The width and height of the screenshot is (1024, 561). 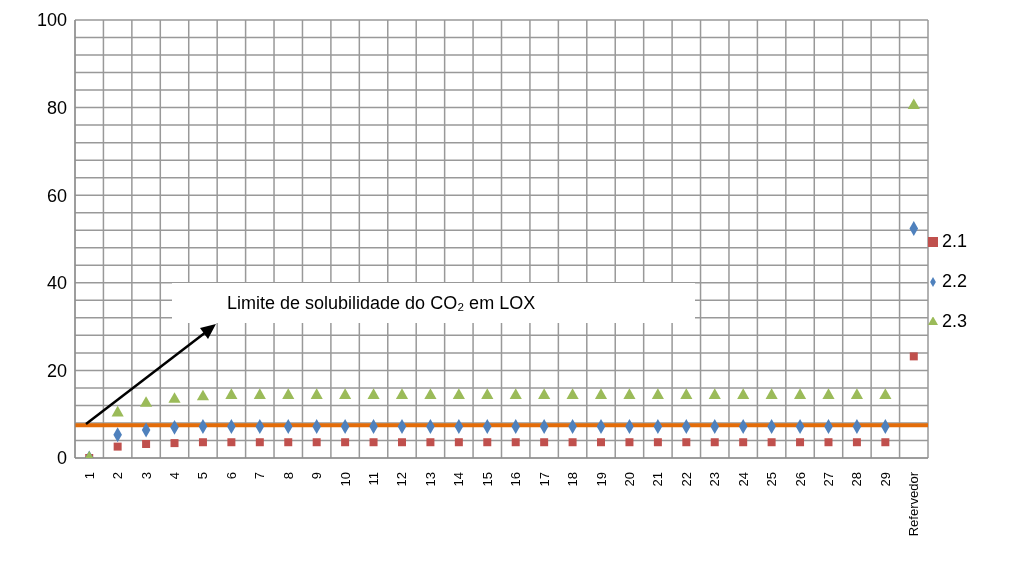 I want to click on x-tick-label: 13, so click(x=430, y=479).